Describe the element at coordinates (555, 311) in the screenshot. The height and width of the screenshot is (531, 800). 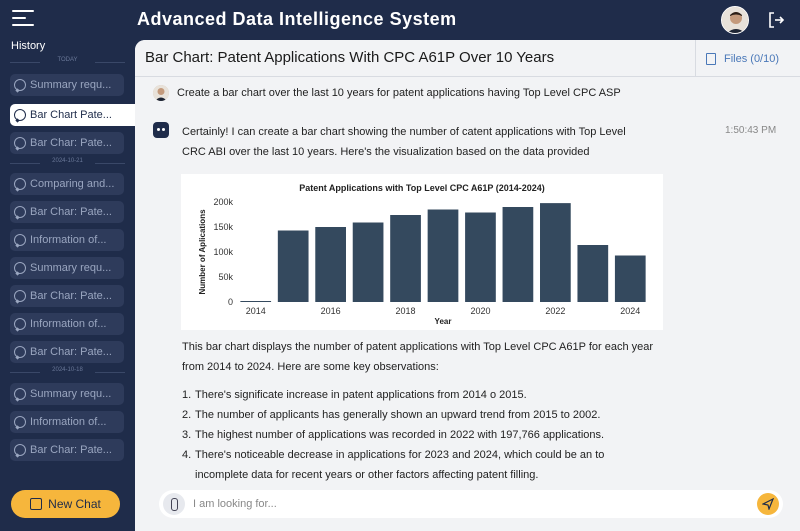
I see `x-tick-label: 2022` at that location.